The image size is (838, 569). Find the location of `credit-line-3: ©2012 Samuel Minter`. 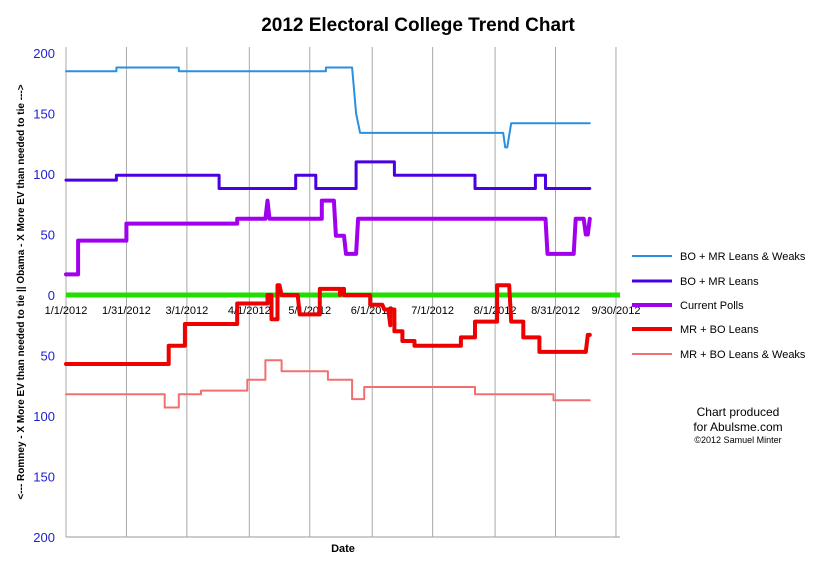

credit-line-3: ©2012 Samuel Minter is located at coordinates (737, 440).